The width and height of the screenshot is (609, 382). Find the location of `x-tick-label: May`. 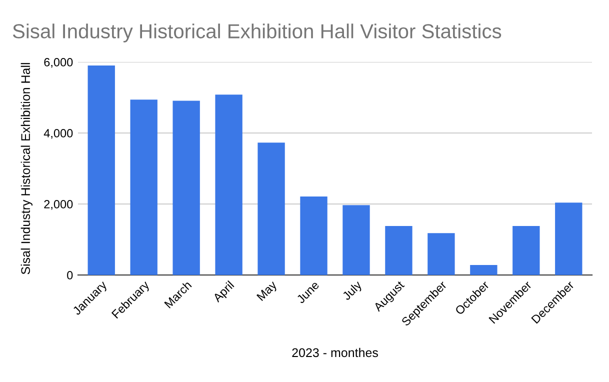

x-tick-label: May is located at coordinates (268, 291).